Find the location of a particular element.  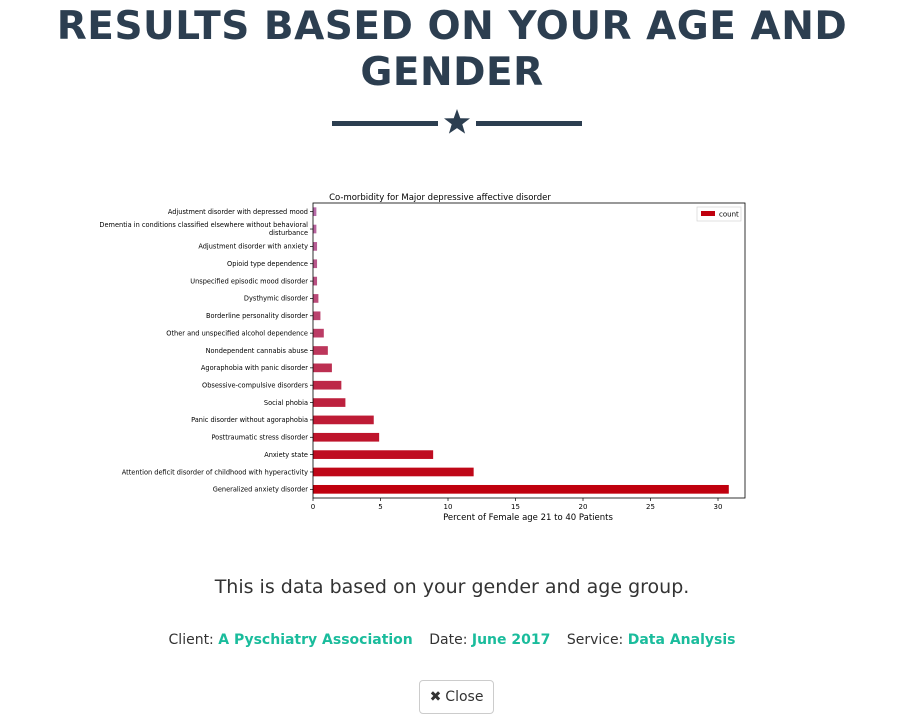

divider-line-left is located at coordinates (385, 123).